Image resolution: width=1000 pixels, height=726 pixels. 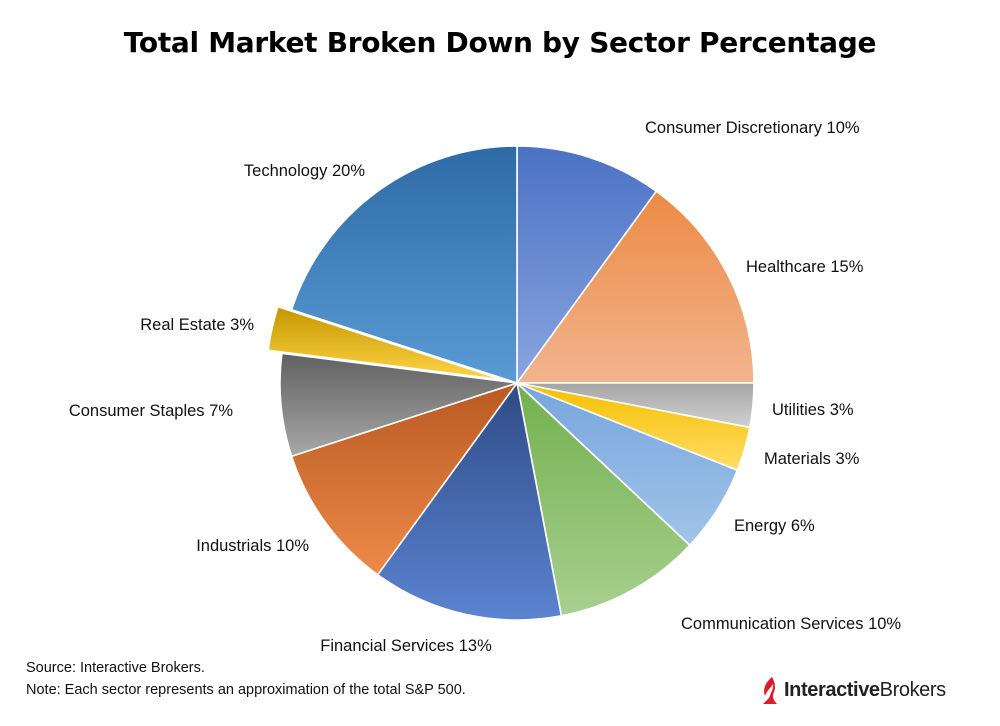 I want to click on pie-slice-healthcare, so click(x=635, y=287).